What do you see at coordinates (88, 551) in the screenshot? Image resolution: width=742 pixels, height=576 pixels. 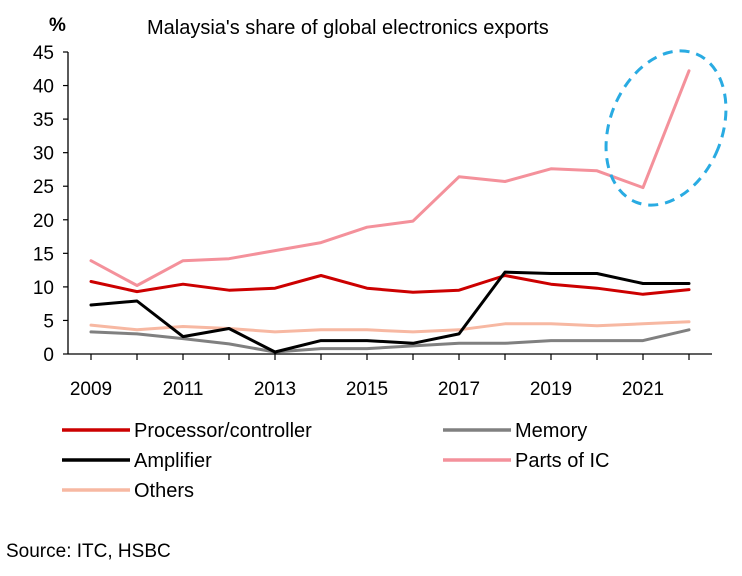 I see `source-note: Source: ITC, HSBC` at bounding box center [88, 551].